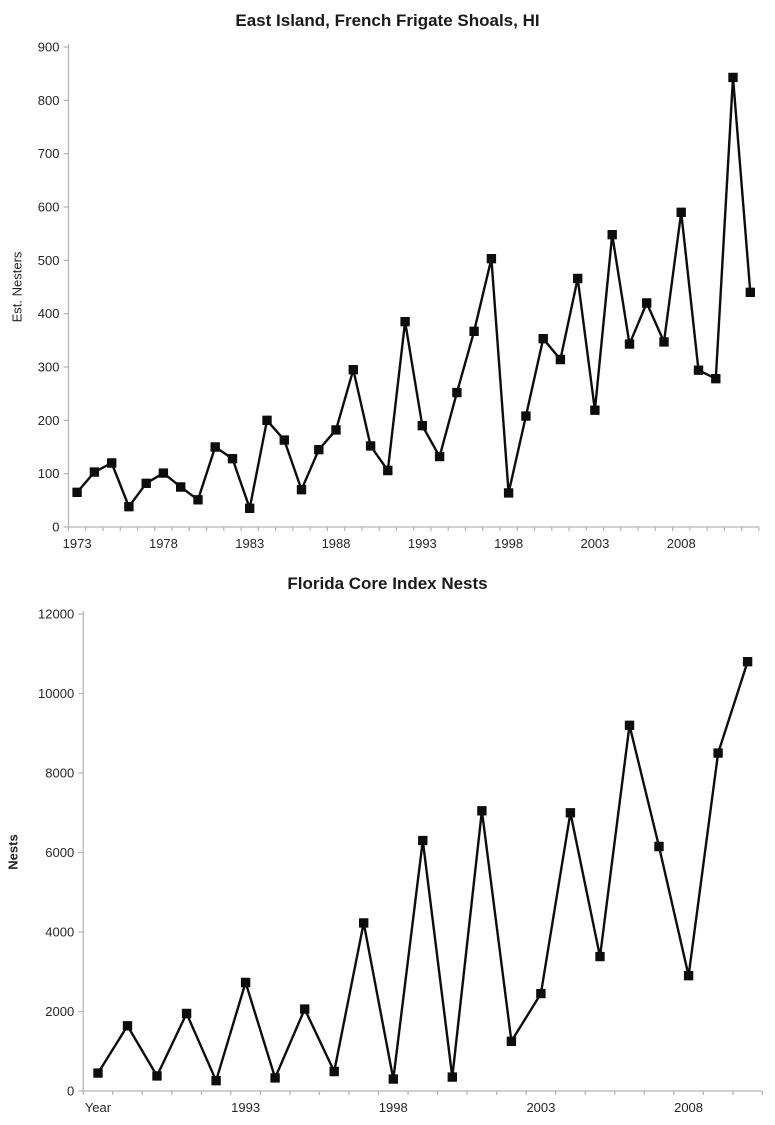 The width and height of the screenshot is (775, 1125). What do you see at coordinates (198, 500) in the screenshot?
I see `data-point-1980` at bounding box center [198, 500].